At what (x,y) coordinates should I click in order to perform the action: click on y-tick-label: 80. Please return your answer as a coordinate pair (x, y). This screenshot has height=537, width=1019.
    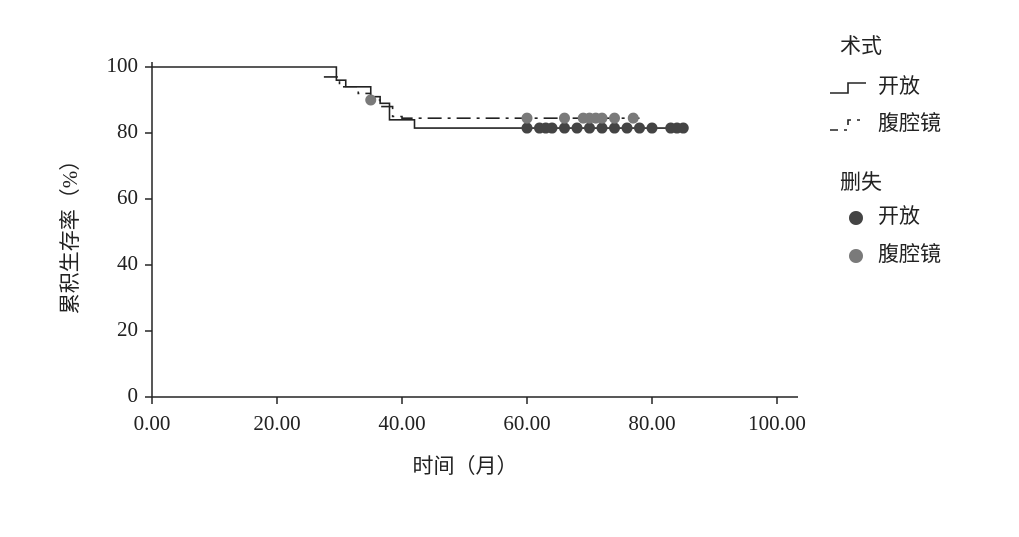
    Looking at the image, I should click on (127, 131).